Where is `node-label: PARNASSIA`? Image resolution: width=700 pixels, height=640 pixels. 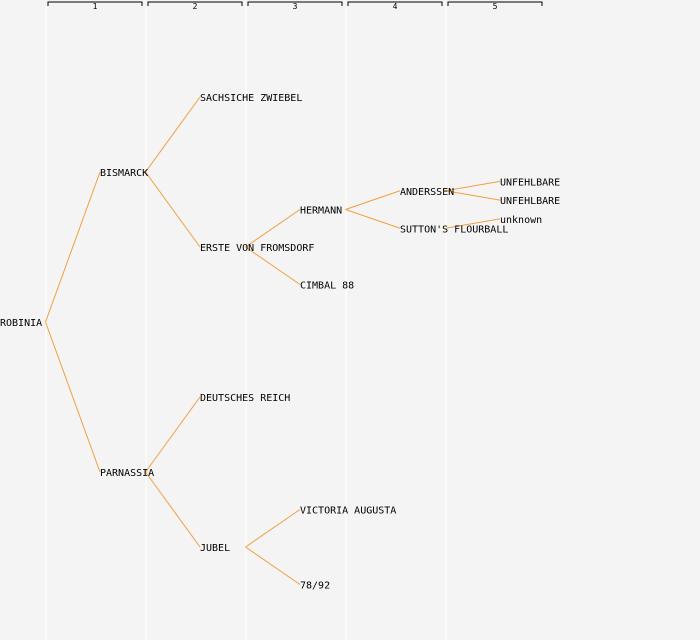 node-label: PARNASSIA is located at coordinates (127, 473).